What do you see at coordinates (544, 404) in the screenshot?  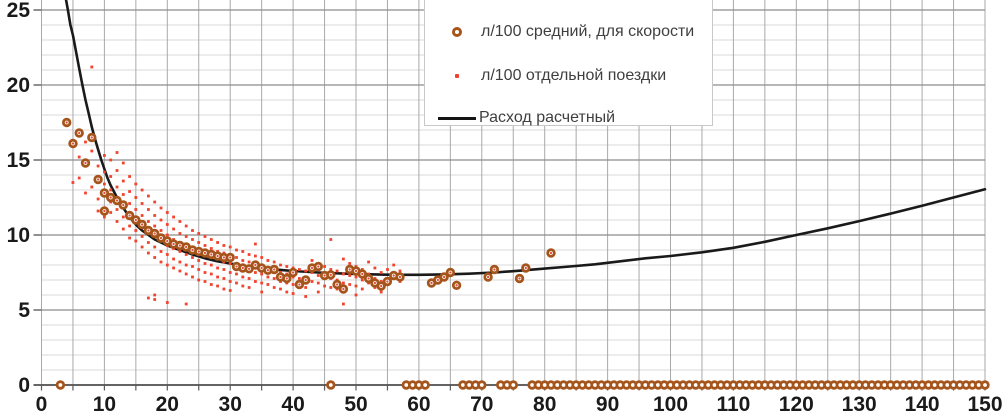 I see `svg-text: 80` at bounding box center [544, 404].